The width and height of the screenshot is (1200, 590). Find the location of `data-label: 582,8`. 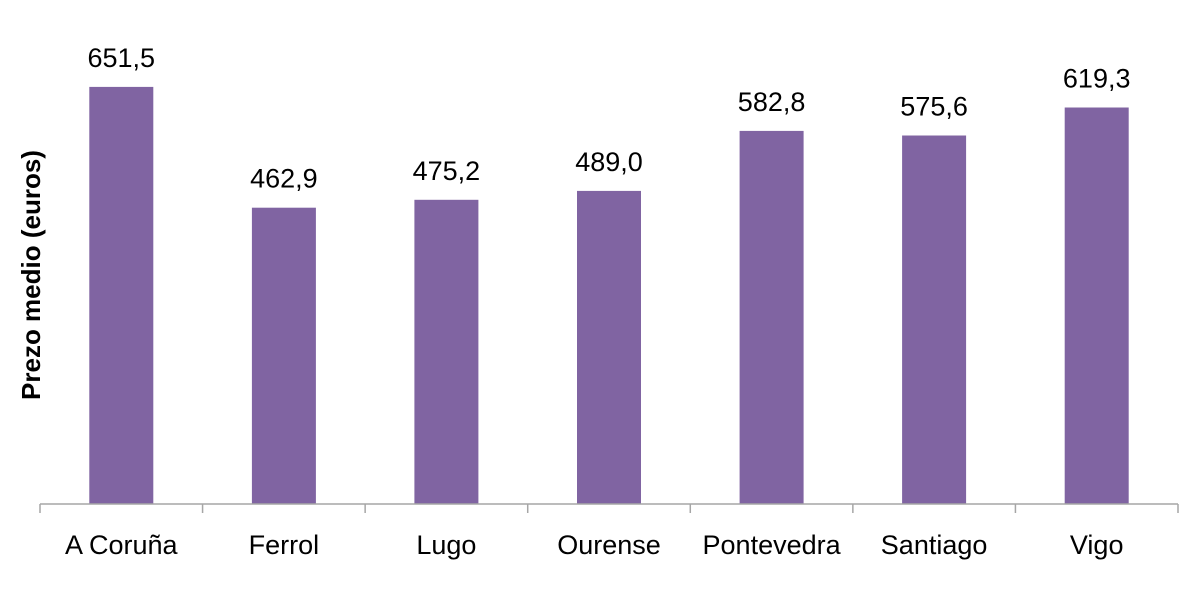

data-label: 582,8 is located at coordinates (772, 102).